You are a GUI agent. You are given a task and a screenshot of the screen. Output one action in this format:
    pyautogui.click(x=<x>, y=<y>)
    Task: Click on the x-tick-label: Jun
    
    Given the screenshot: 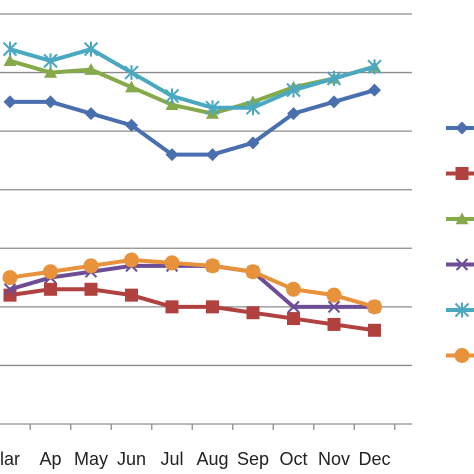 What is the action you would take?
    pyautogui.click(x=131, y=459)
    